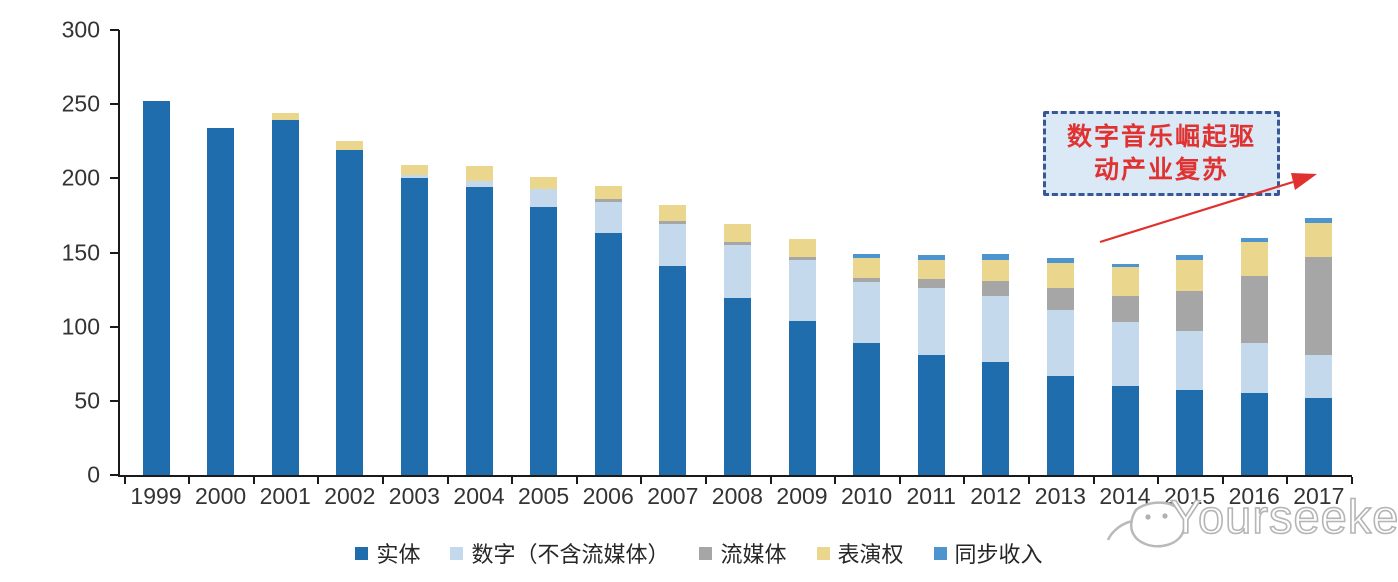  What do you see at coordinates (387, 553) in the screenshot?
I see `legend-item: 实体` at bounding box center [387, 553].